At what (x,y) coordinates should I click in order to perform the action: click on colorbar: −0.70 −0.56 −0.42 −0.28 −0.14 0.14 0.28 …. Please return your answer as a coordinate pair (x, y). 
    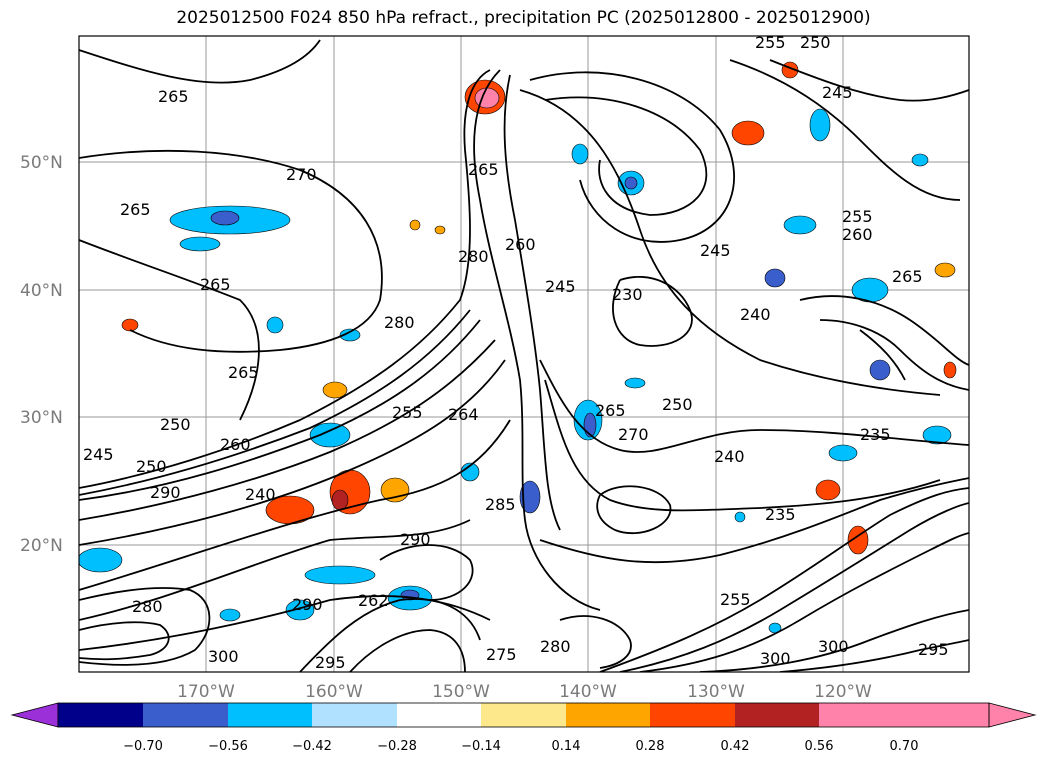
    Looking at the image, I should click on (523, 728).